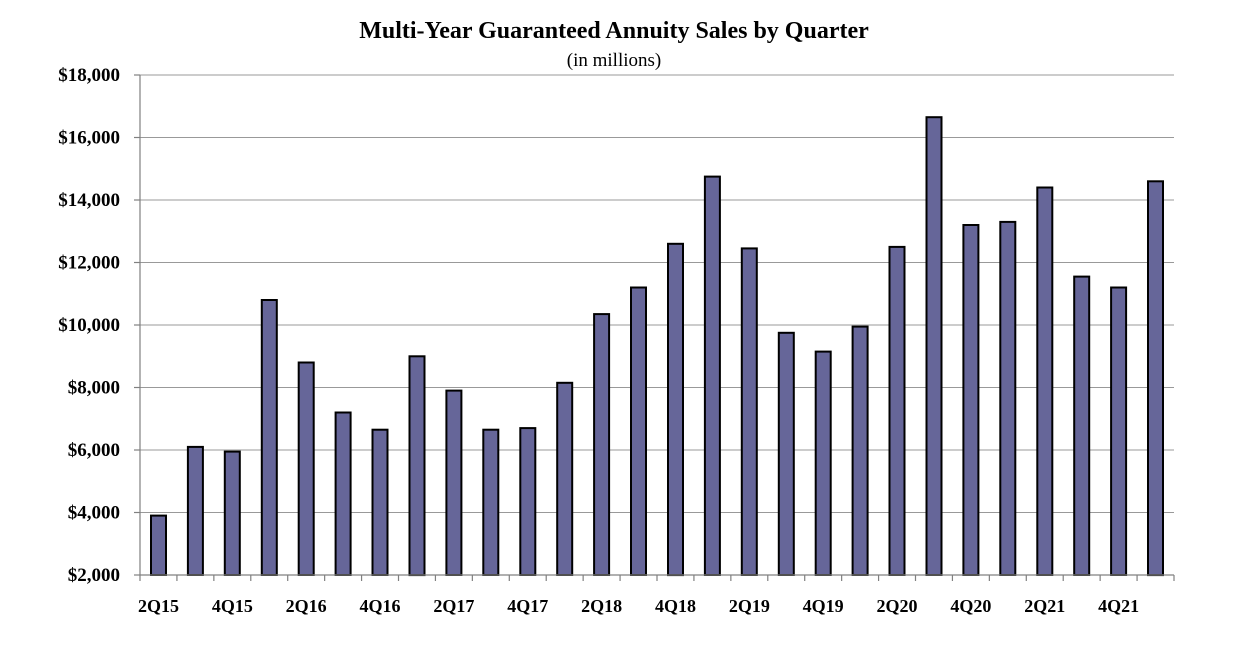 The height and width of the screenshot is (651, 1237). Describe the element at coordinates (675, 606) in the screenshot. I see `x-tick-label: 4Q18` at that location.